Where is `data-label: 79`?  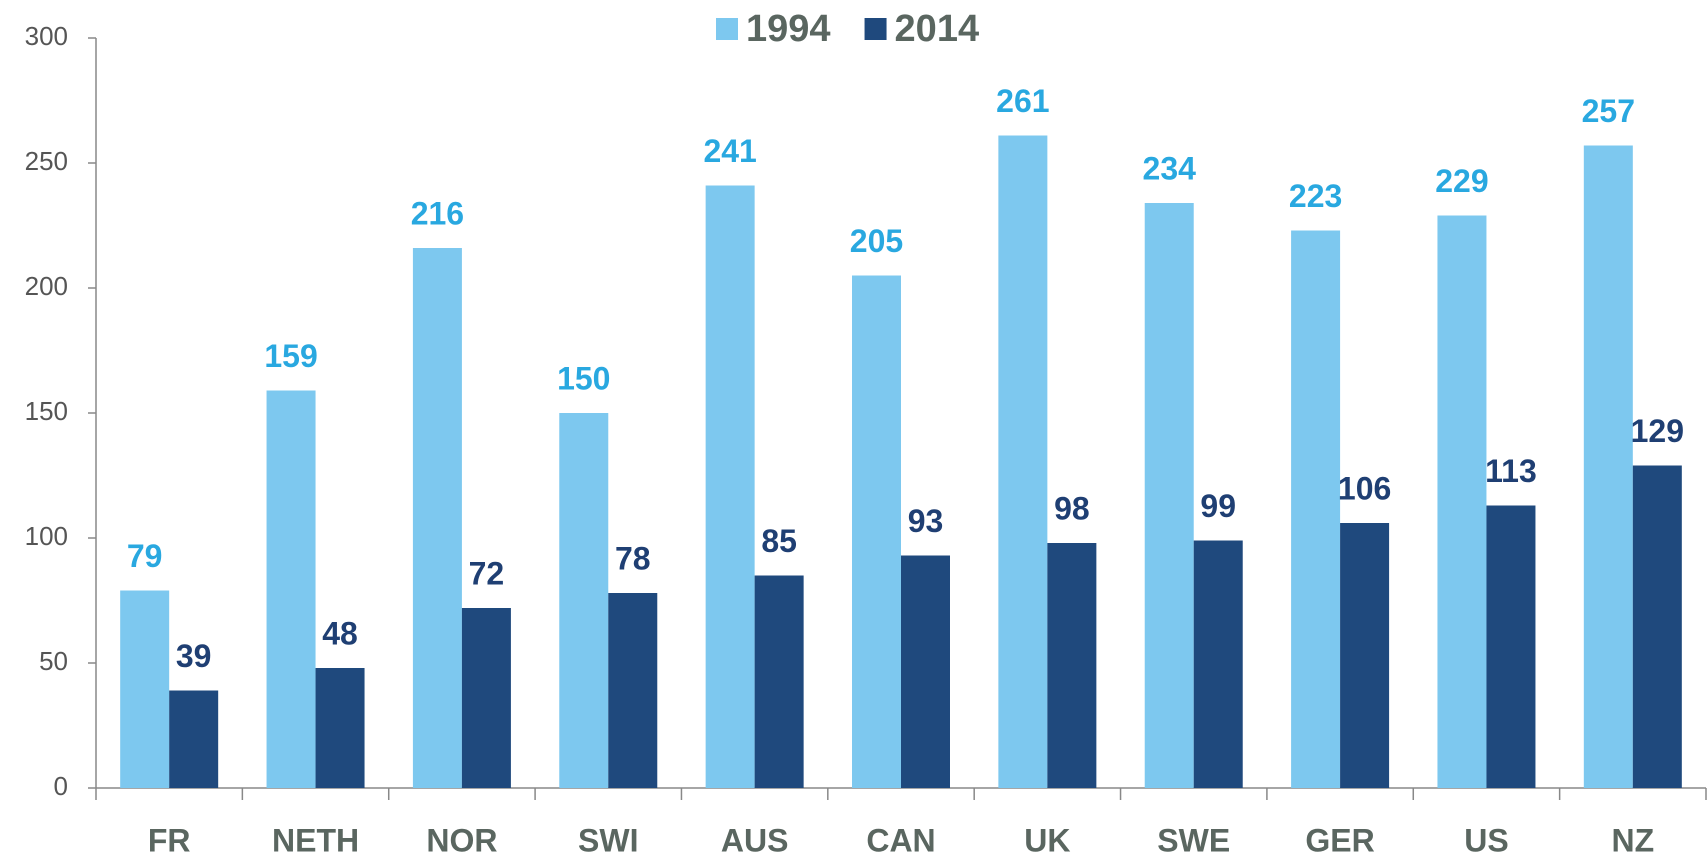 data-label: 79 is located at coordinates (145, 556).